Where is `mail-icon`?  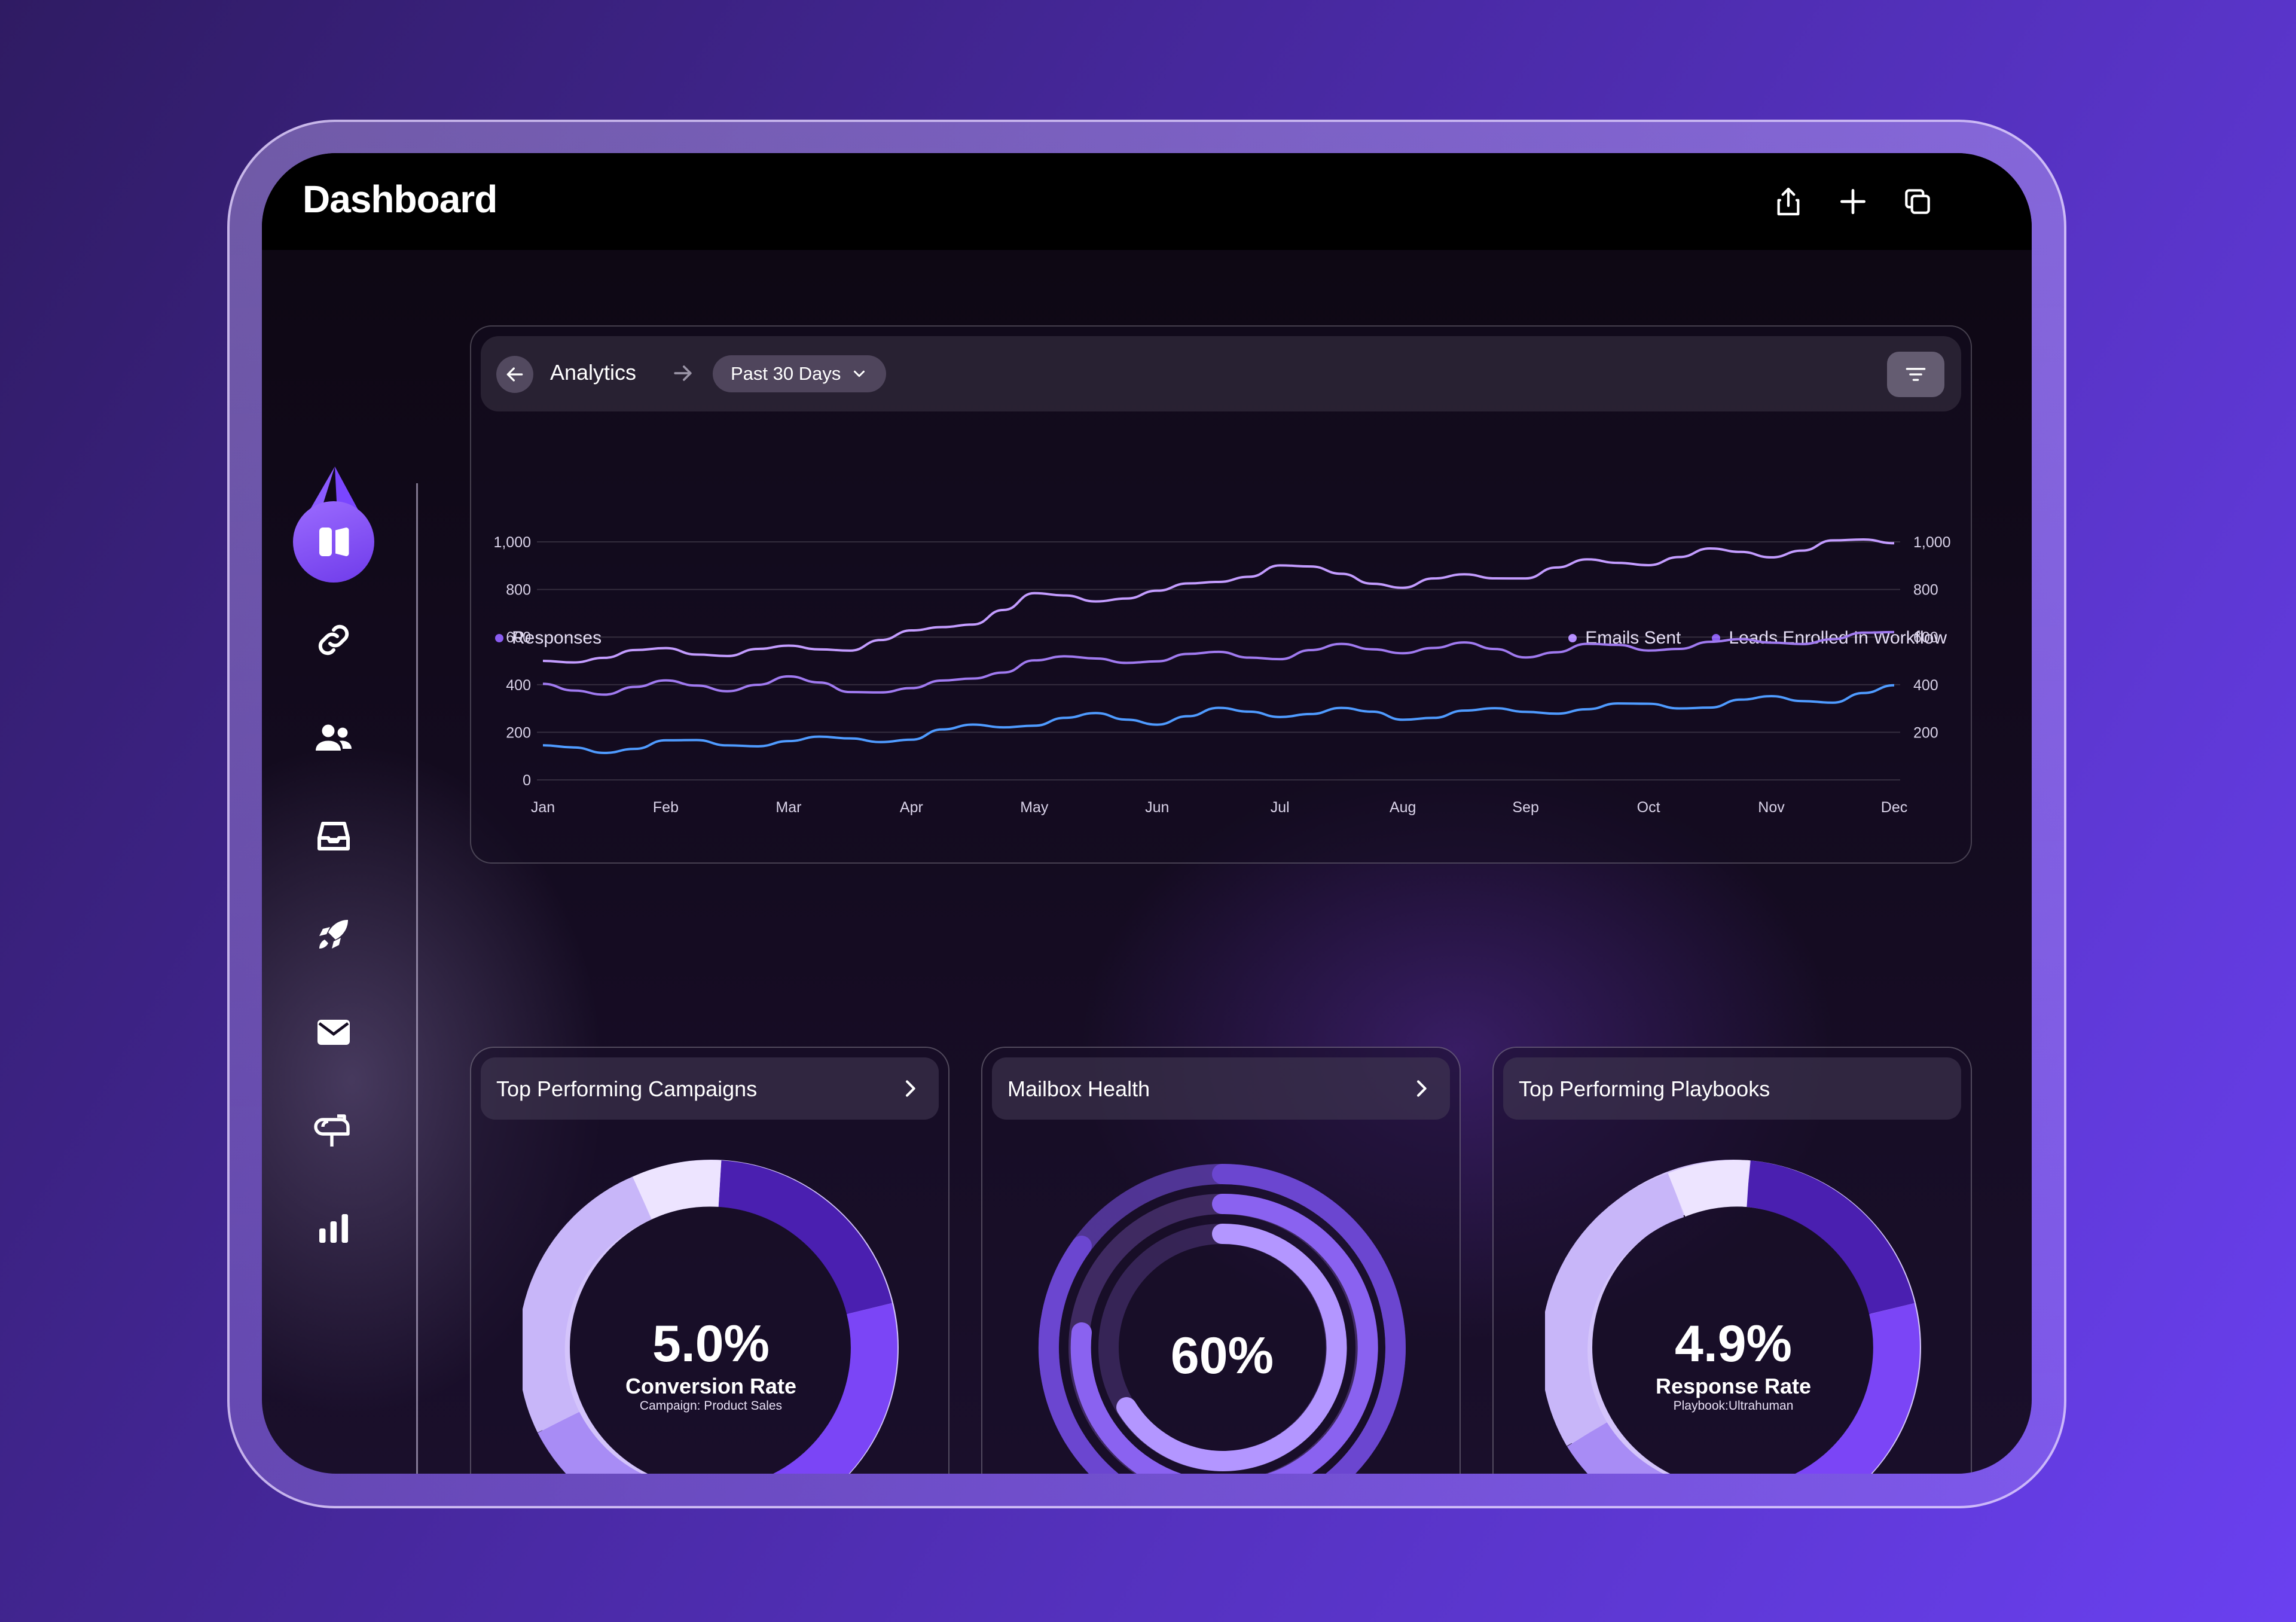
mail-icon is located at coordinates (333, 1032).